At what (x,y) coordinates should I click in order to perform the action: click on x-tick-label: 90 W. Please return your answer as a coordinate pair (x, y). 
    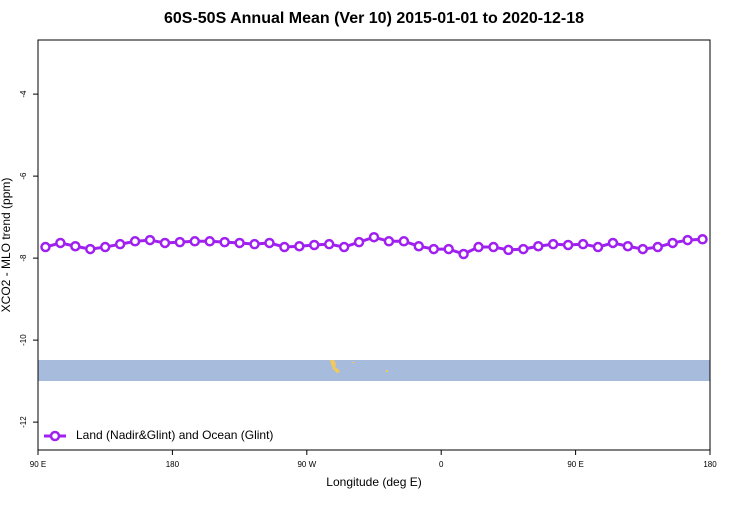
    Looking at the image, I should click on (306, 464).